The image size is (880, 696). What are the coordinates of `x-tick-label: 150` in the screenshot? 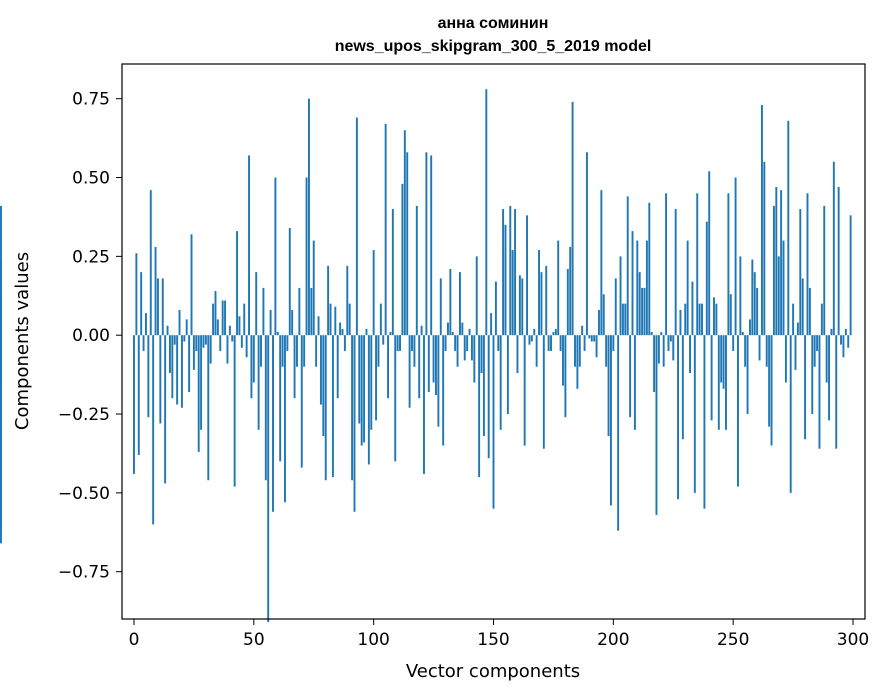 It's located at (493, 640).